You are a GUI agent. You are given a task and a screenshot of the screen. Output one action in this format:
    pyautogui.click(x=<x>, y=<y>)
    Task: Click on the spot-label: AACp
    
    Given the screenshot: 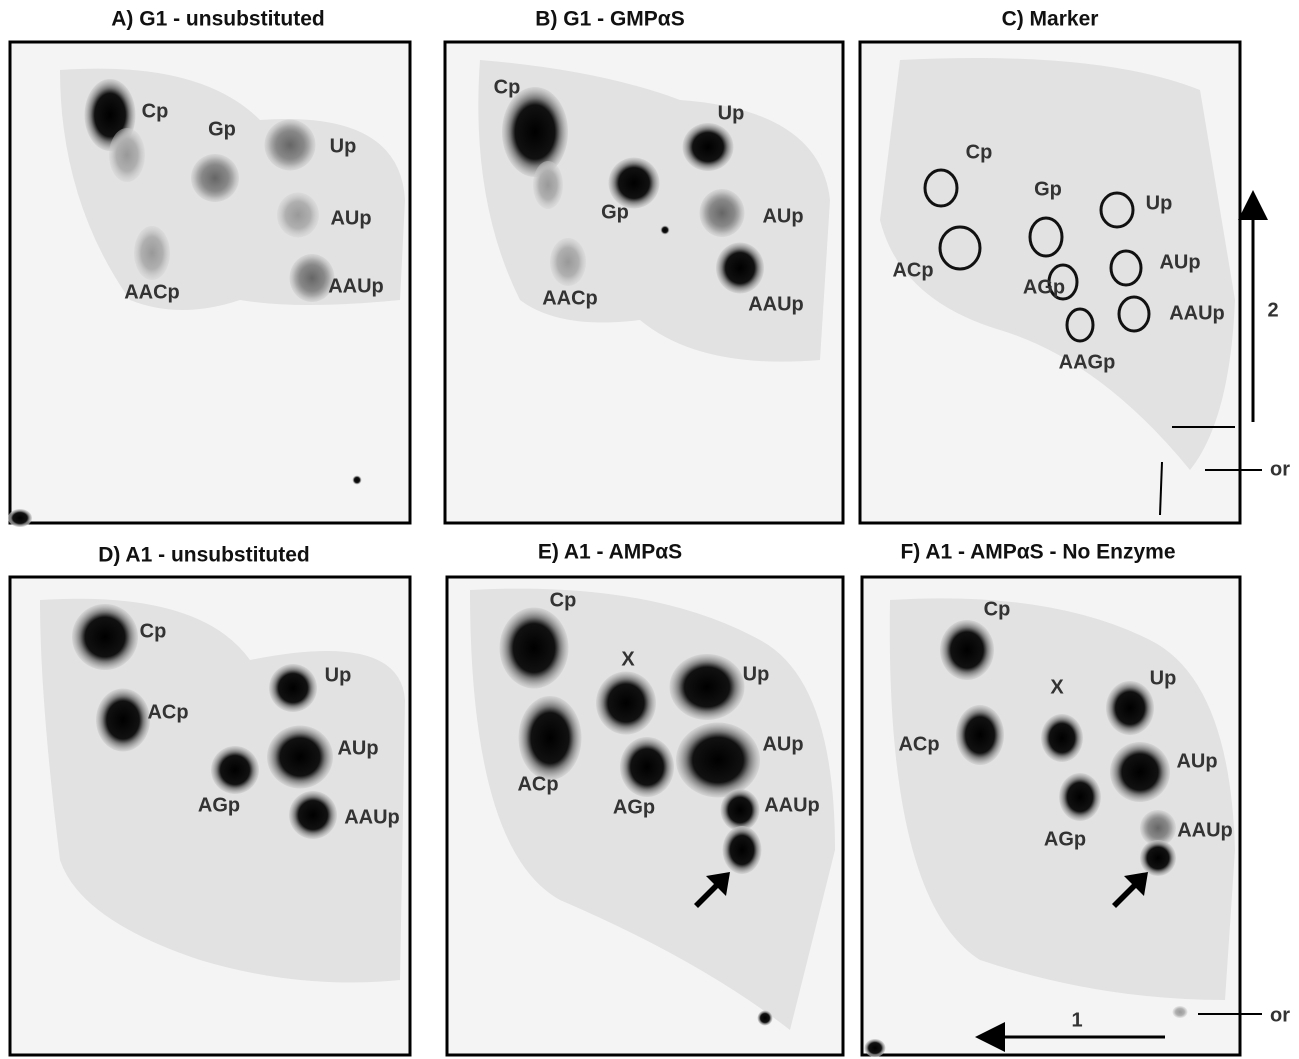 What is the action you would take?
    pyautogui.click(x=570, y=298)
    